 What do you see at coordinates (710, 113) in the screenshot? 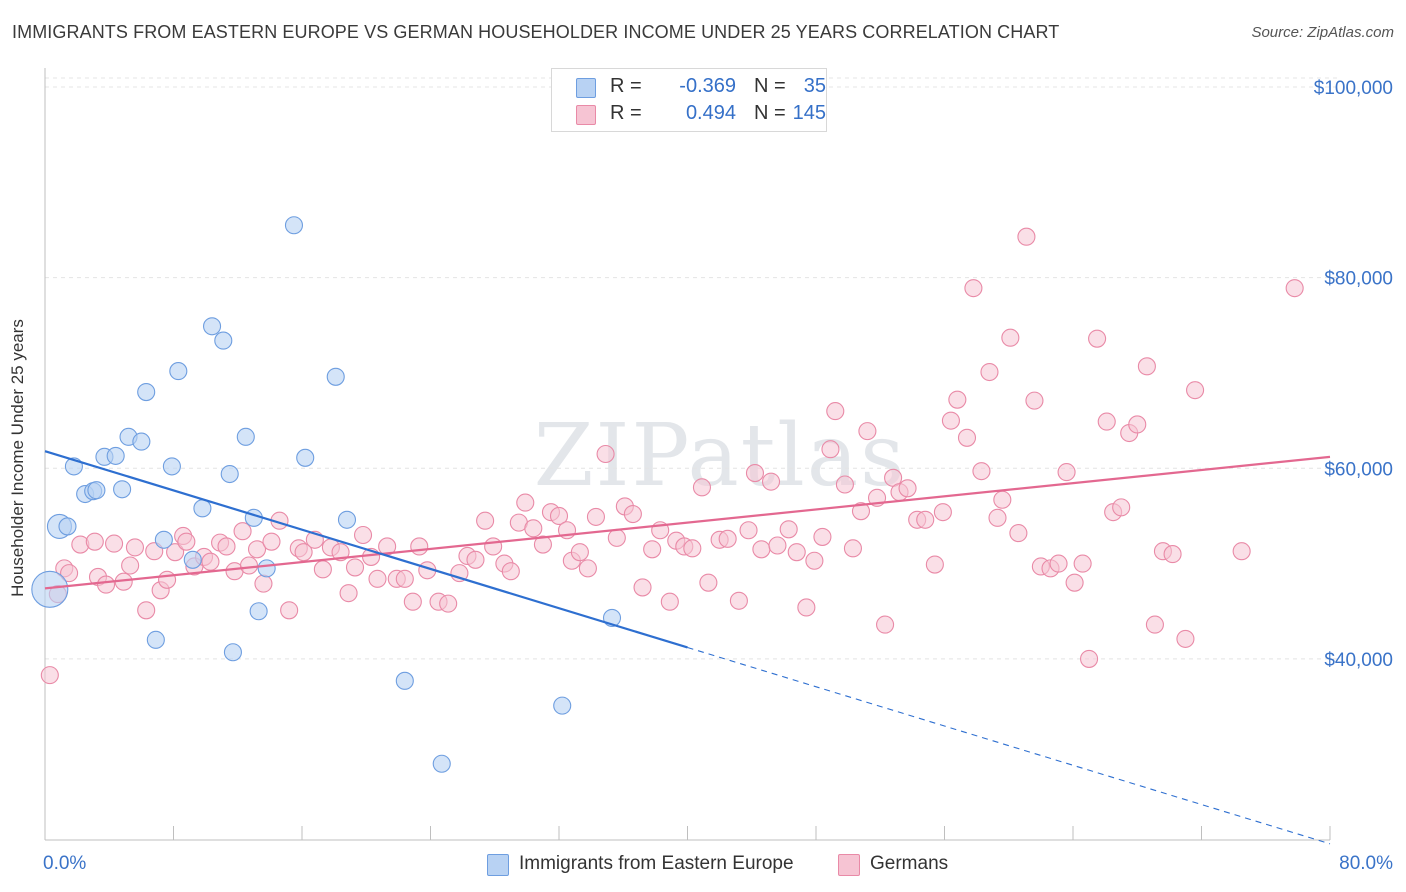
I see `r-value: 0.494` at bounding box center [710, 113].